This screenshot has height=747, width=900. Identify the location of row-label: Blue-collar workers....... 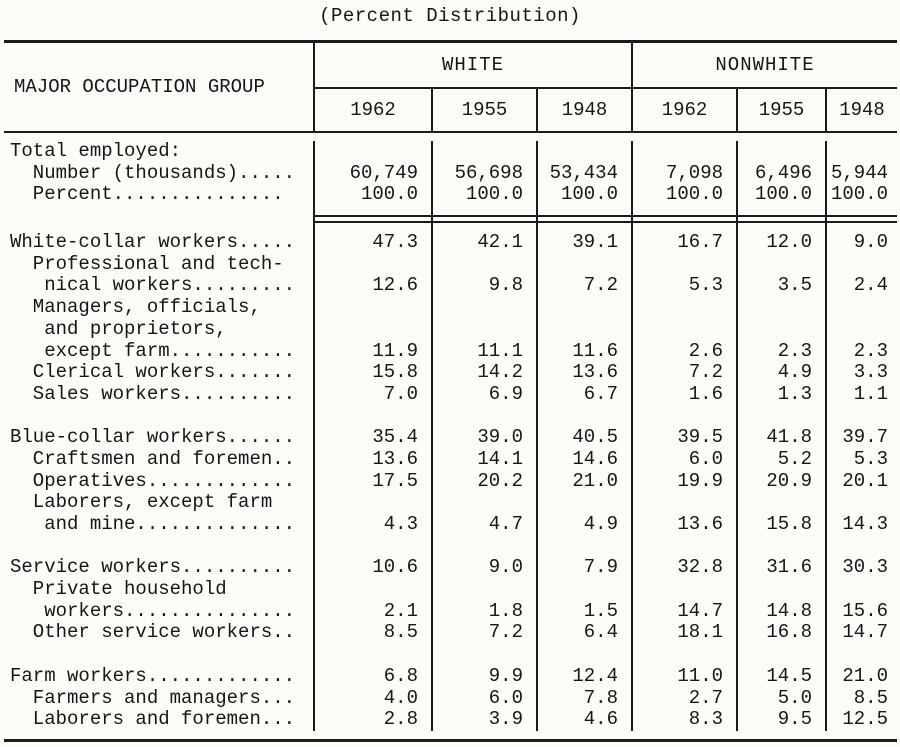
(159, 438).